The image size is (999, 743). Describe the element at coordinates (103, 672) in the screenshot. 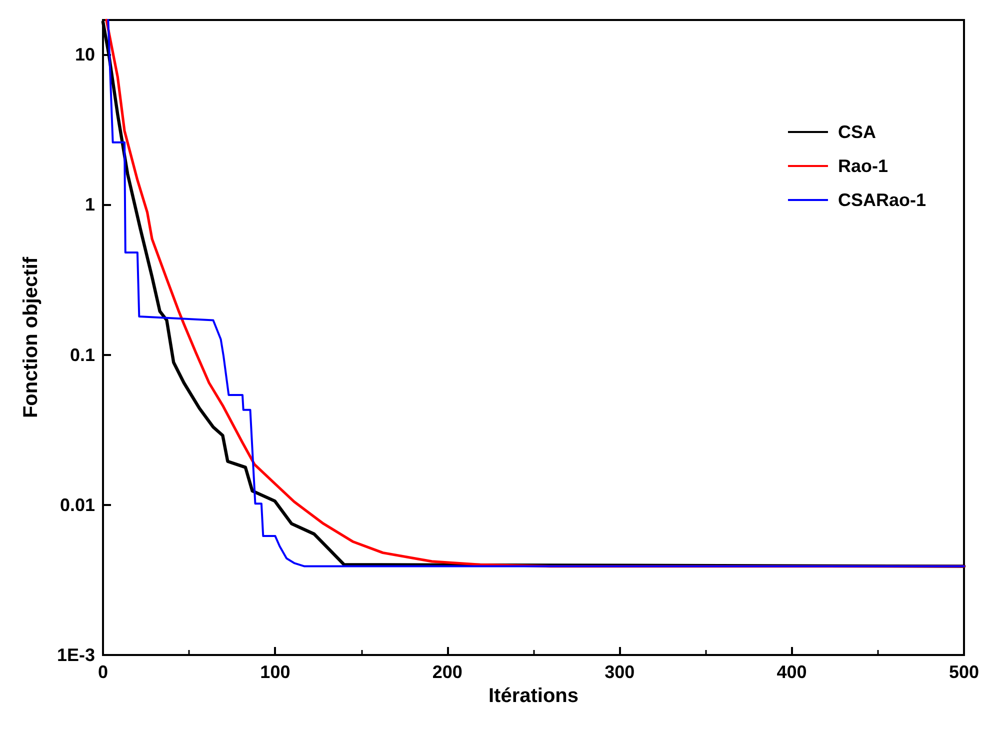

I see `x-tick-label: 0` at that location.